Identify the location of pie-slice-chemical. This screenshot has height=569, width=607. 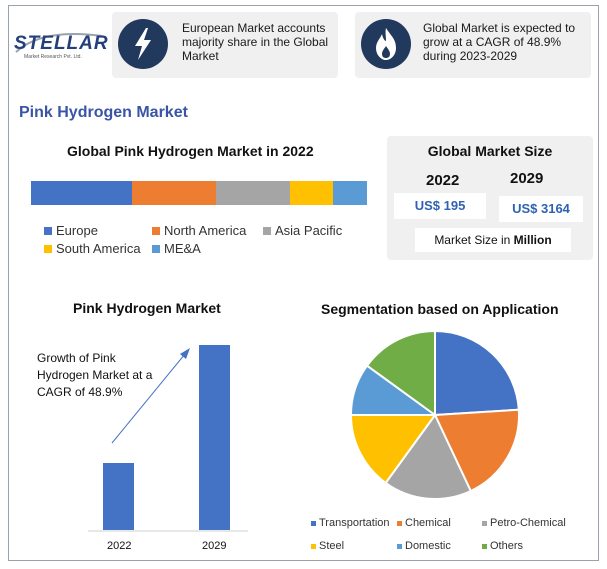
(476, 450).